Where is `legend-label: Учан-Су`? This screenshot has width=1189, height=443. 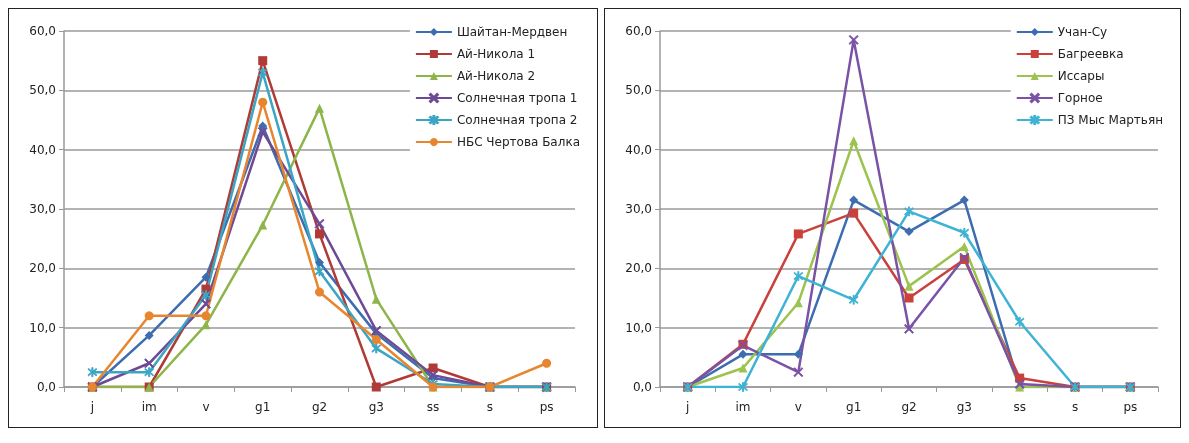
legend-label: Учан-Су is located at coordinates (1082, 32).